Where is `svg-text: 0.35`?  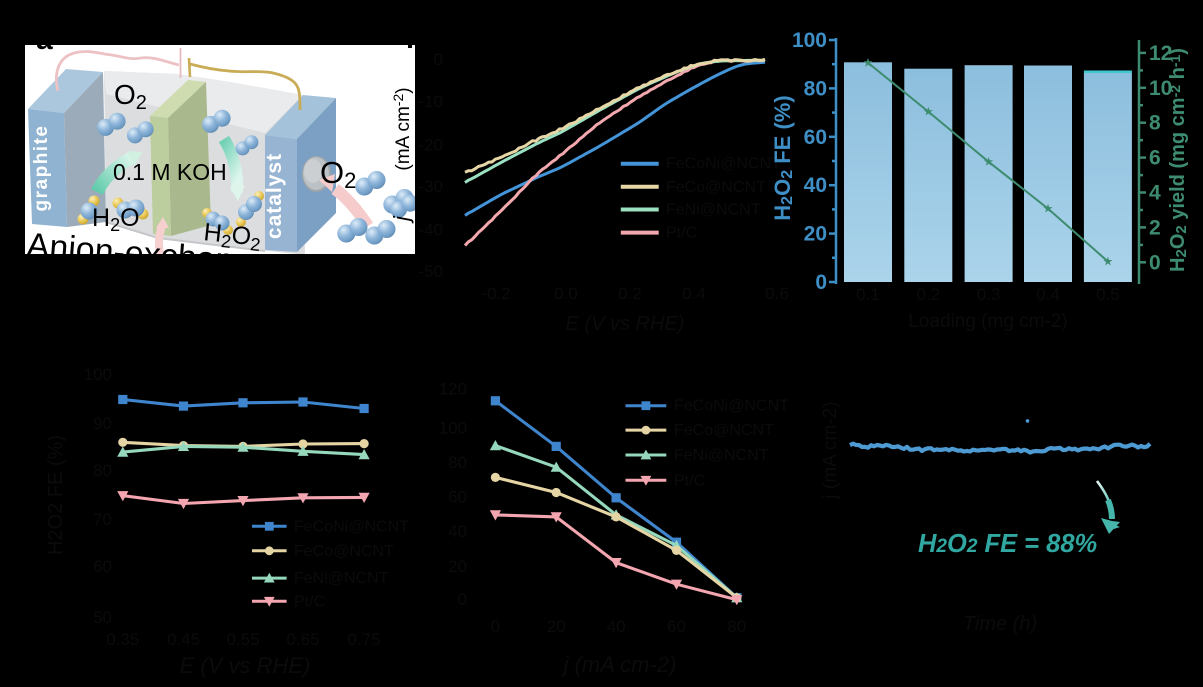
svg-text: 0.35 is located at coordinates (122, 639).